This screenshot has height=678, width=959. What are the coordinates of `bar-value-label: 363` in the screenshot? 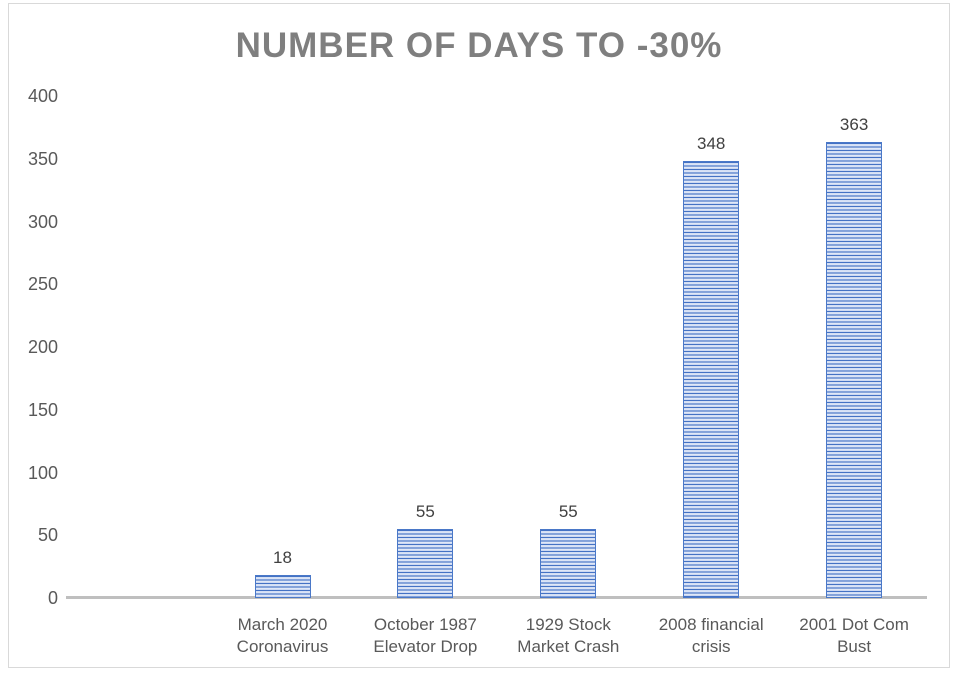 It's located at (854, 124).